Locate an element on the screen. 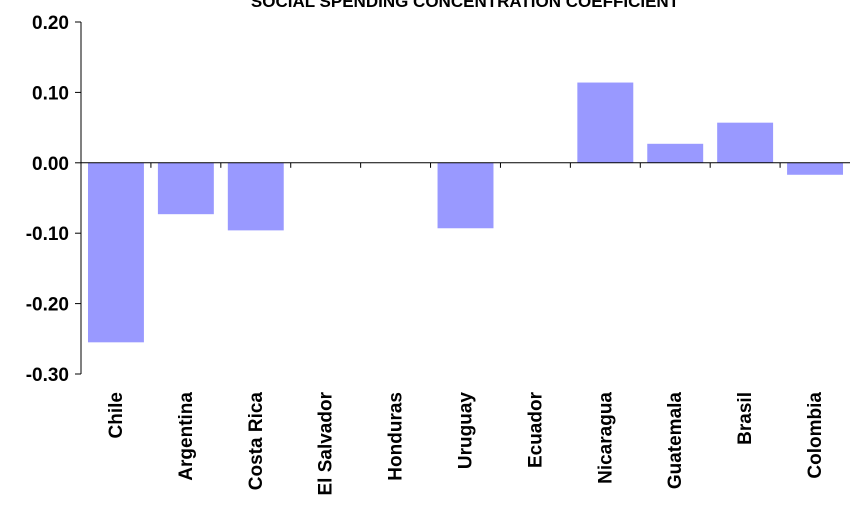  x-tick-label: Uruguay is located at coordinates (466, 431).